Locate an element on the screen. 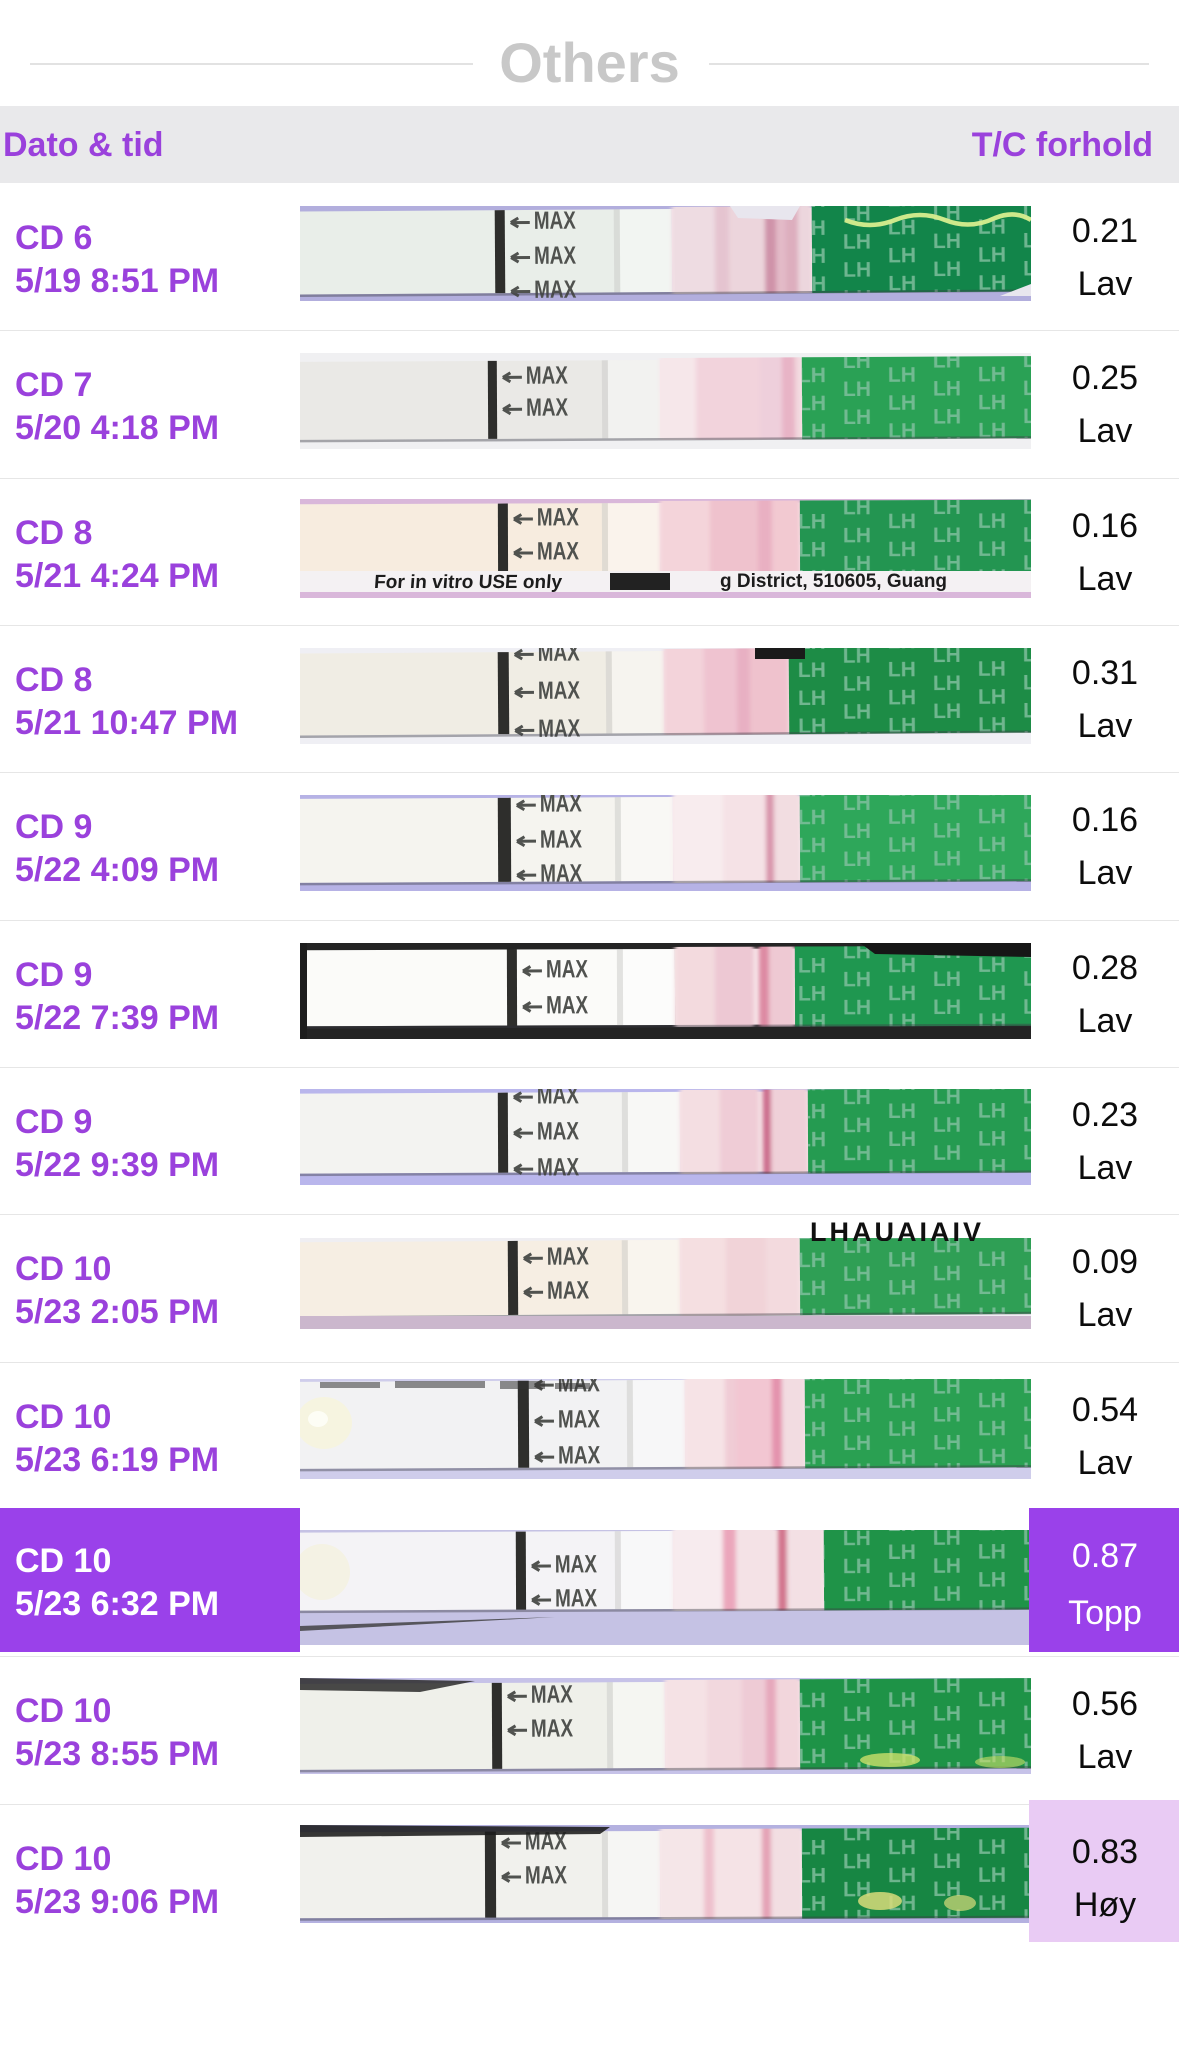 The image size is (1179, 2068). svg-text: For in vitro USE only is located at coordinates (468, 582).